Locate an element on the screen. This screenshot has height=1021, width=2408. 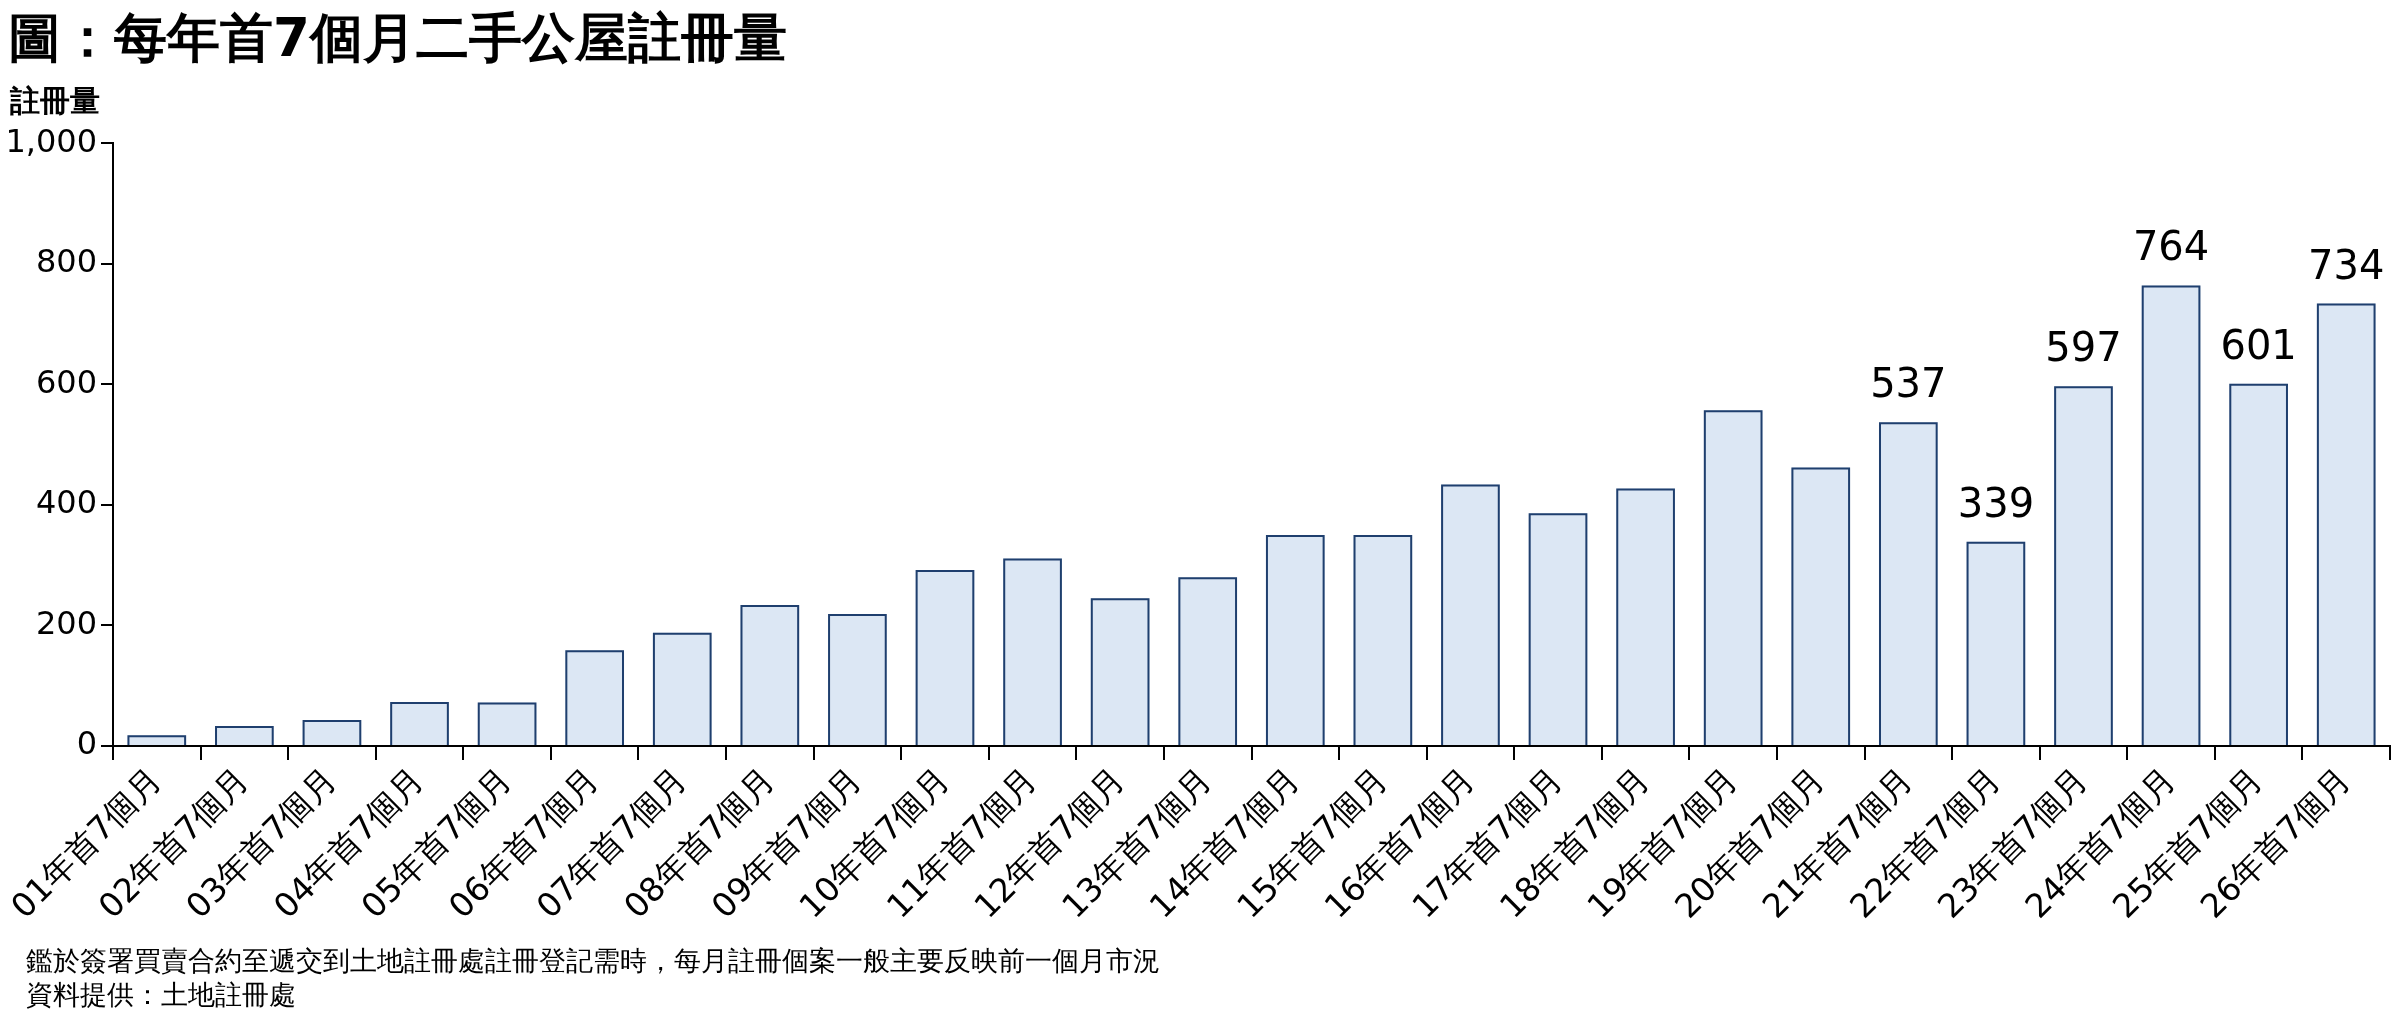
text: 鑑於簽署買賣合約至遞交到土地註冊處註冊登記需時，每月註冊個案一般主要反映前一個月市況 is located at coordinates (593, 961).